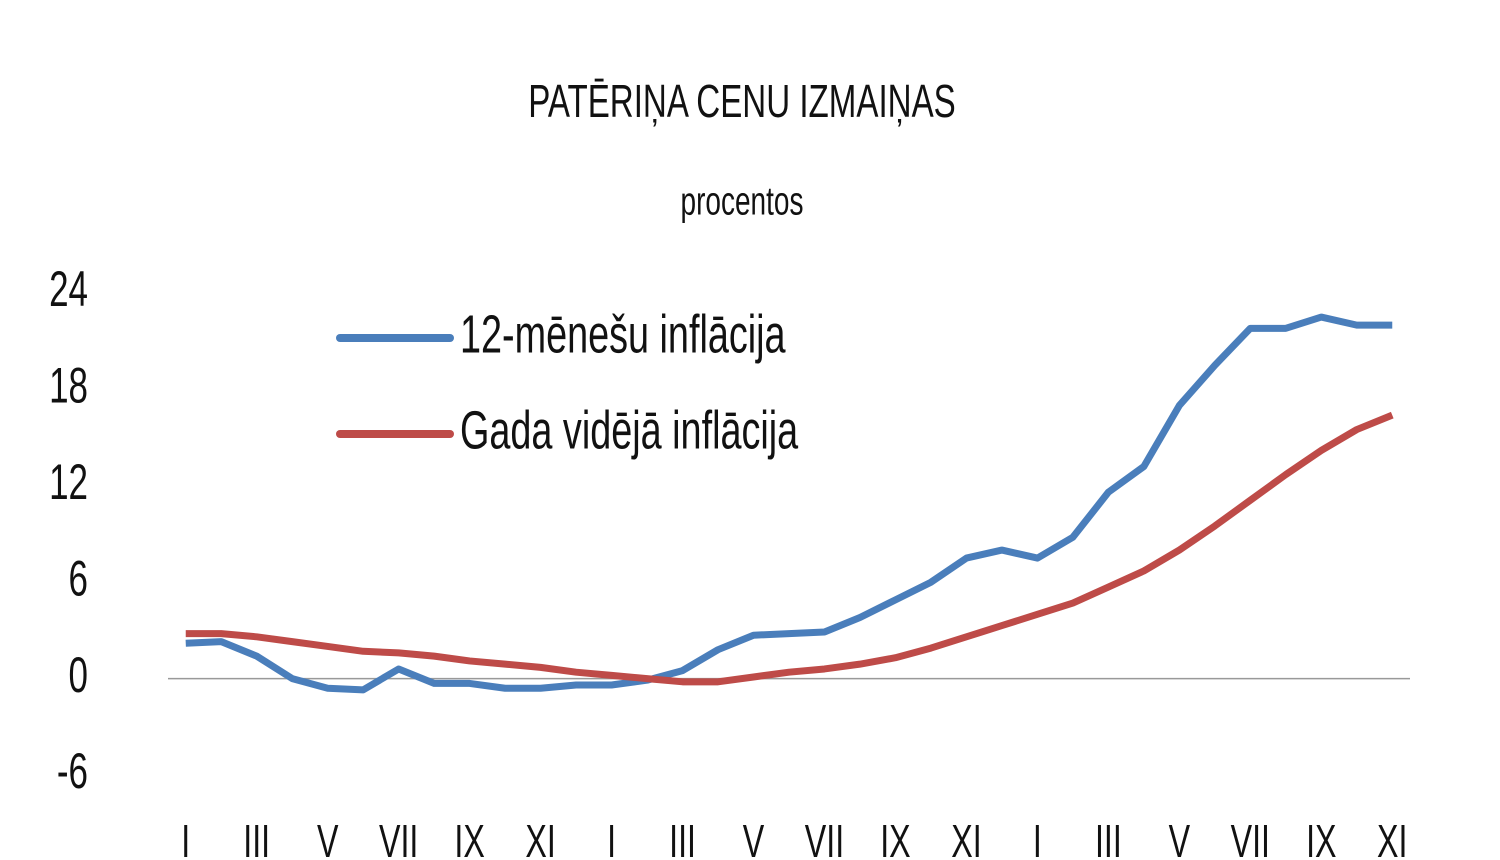 The image size is (1500, 860). Describe the element at coordinates (68, 290) in the screenshot. I see `y-tick-label: 24` at that location.